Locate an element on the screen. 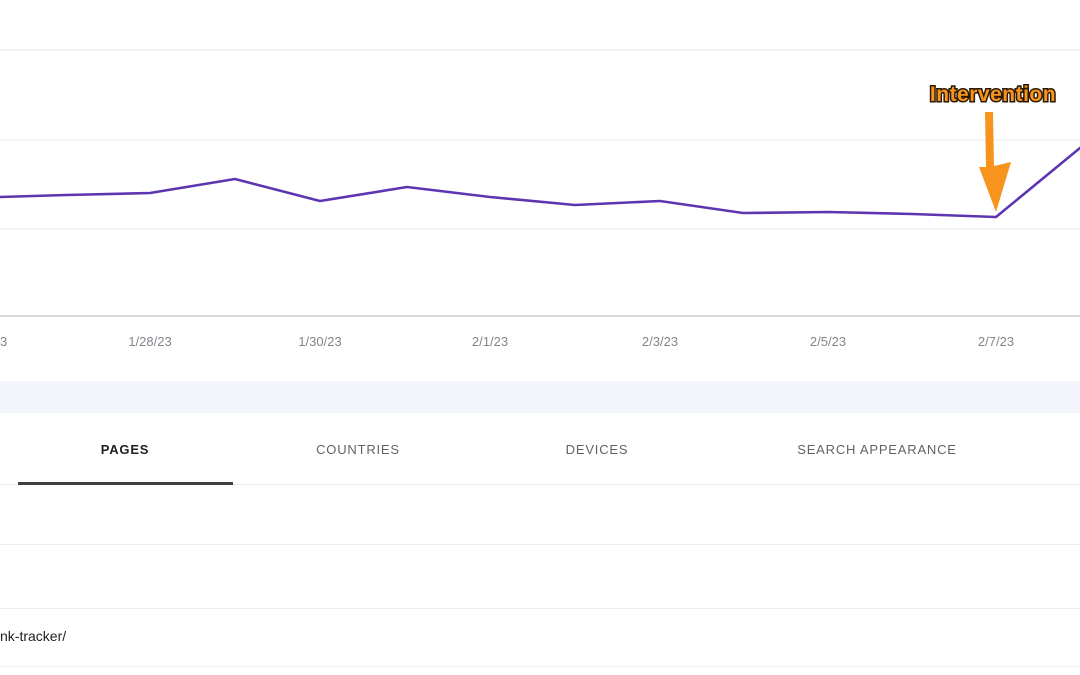 The height and width of the screenshot is (675, 1080). x-axis-label: 2/1/23 is located at coordinates (490, 341).